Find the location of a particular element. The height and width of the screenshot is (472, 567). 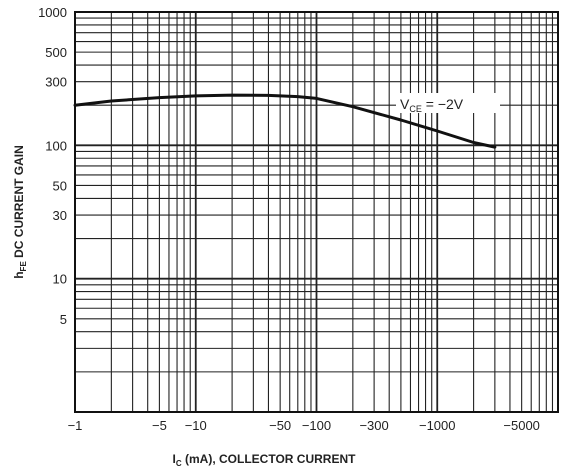

x-tick-label: −100 is located at coordinates (316, 425).